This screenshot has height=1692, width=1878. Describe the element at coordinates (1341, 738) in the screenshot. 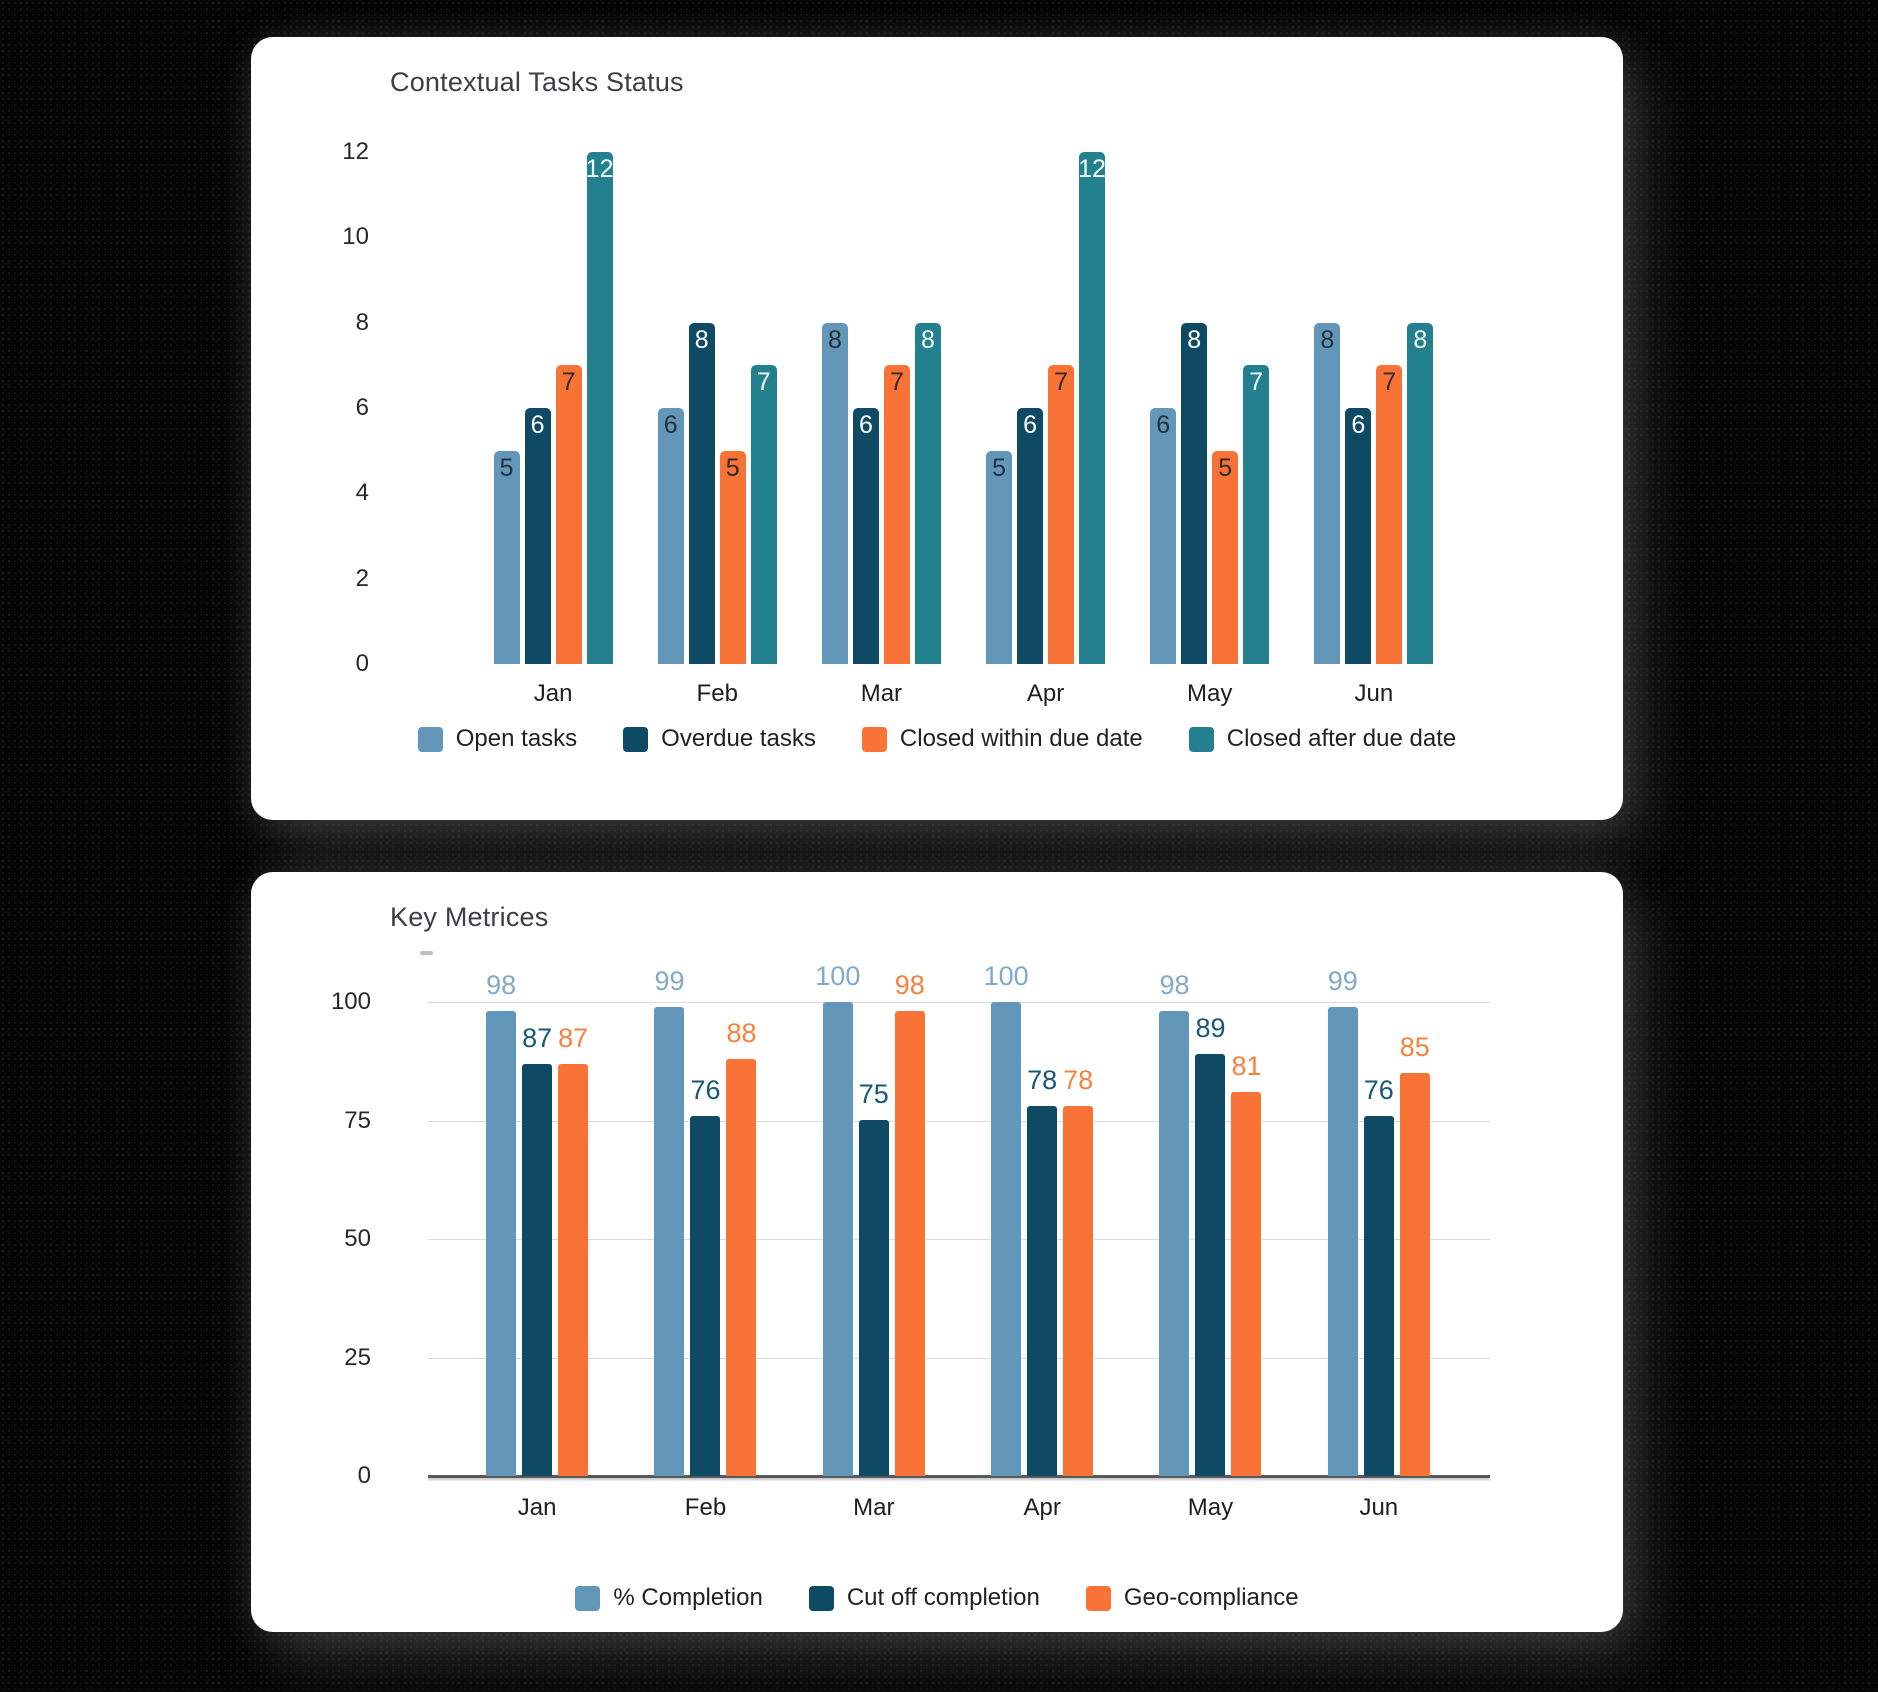

I see `legend-label: Closed after due date` at that location.